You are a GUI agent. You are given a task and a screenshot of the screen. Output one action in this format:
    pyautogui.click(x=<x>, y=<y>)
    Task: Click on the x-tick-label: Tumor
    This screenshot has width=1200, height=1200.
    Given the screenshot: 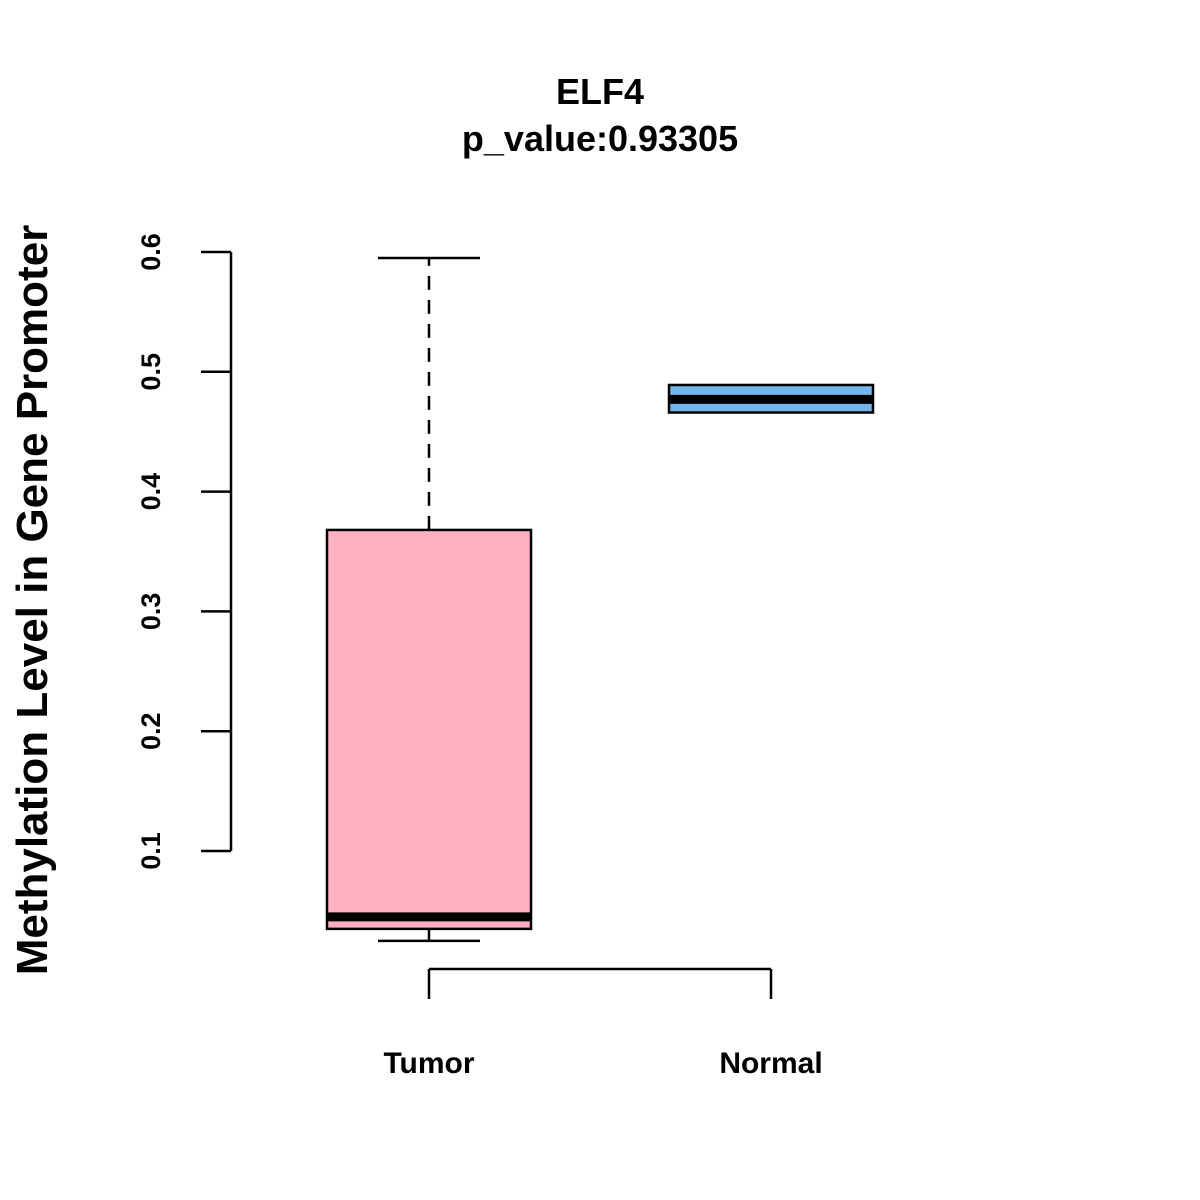 What is the action you would take?
    pyautogui.click(x=428, y=1063)
    